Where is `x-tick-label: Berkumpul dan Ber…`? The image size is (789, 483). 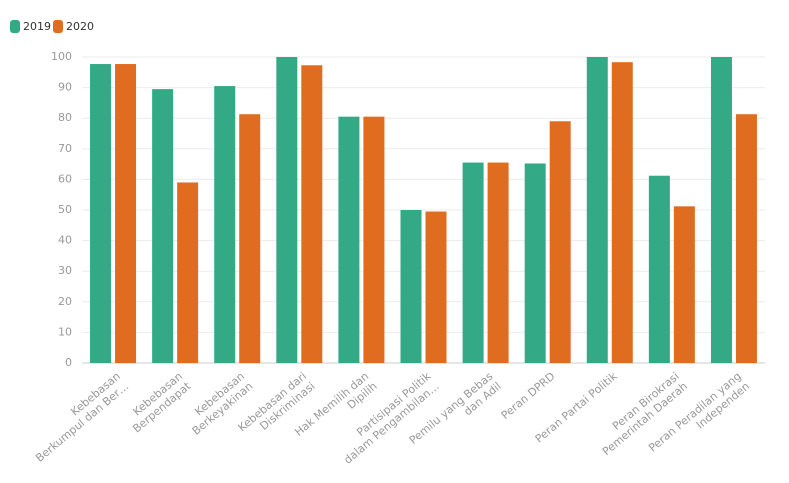
x-tick-label: Berkumpul dan Ber… is located at coordinates (82, 422).